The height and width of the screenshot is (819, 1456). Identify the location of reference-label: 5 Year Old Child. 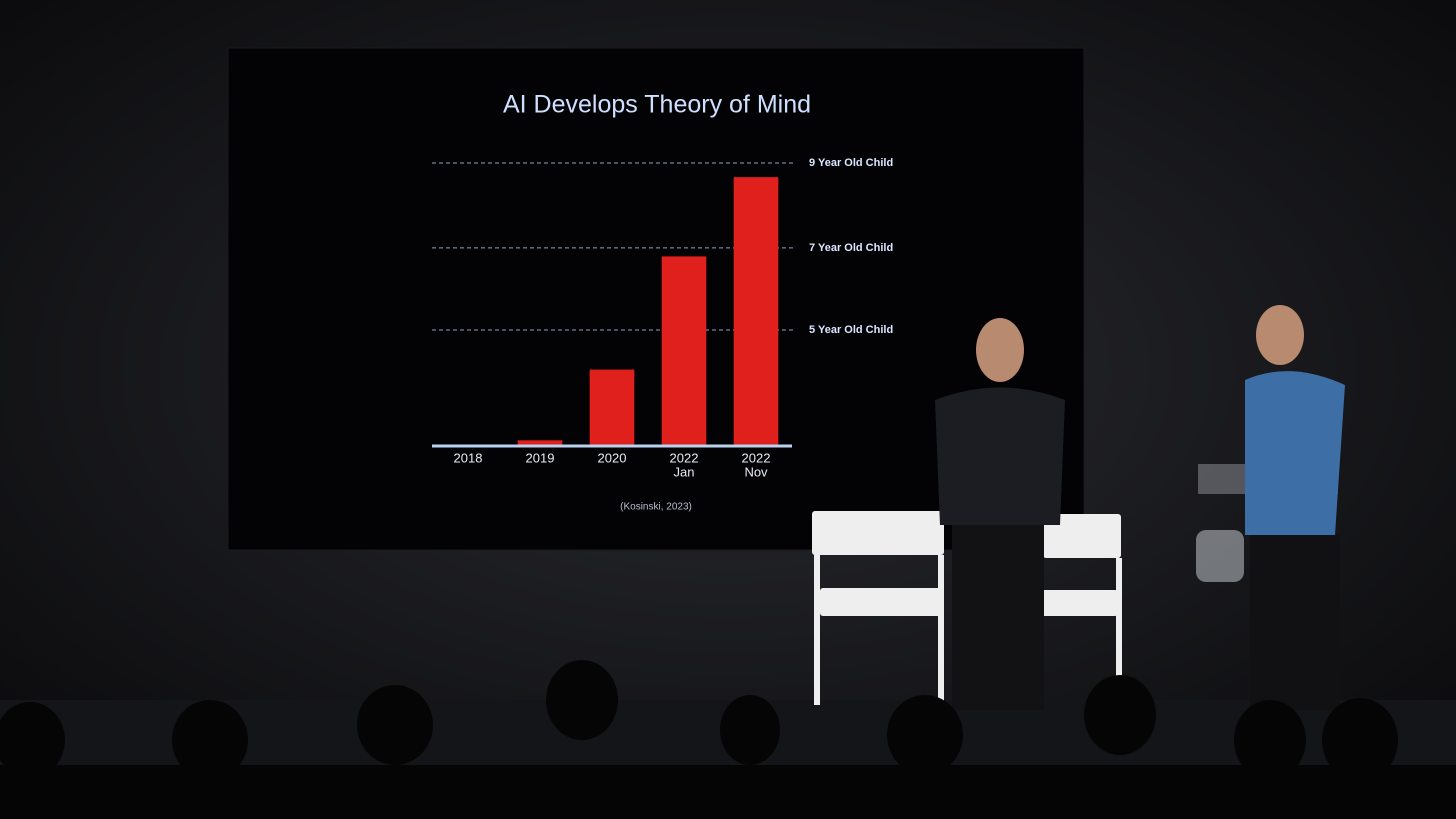
(851, 330).